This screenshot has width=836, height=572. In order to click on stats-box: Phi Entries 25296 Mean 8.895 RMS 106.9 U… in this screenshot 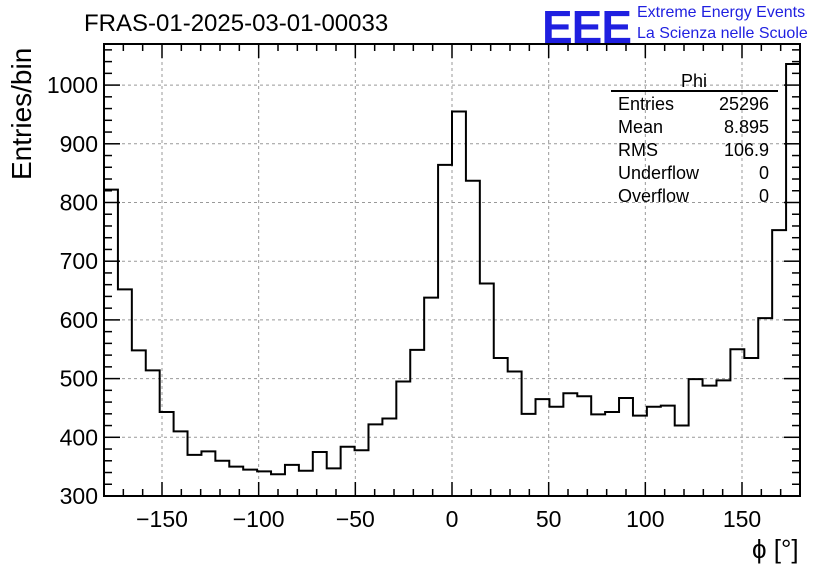, I will do `click(694, 138)`.